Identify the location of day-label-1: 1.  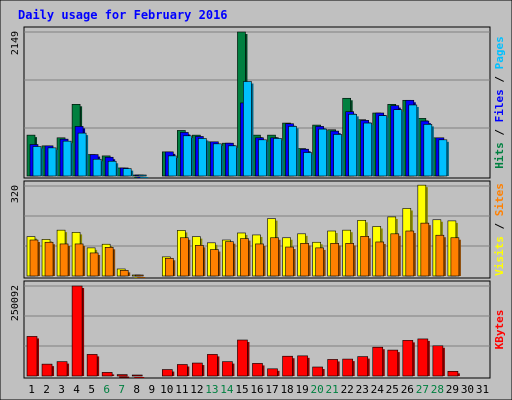
(31, 389).